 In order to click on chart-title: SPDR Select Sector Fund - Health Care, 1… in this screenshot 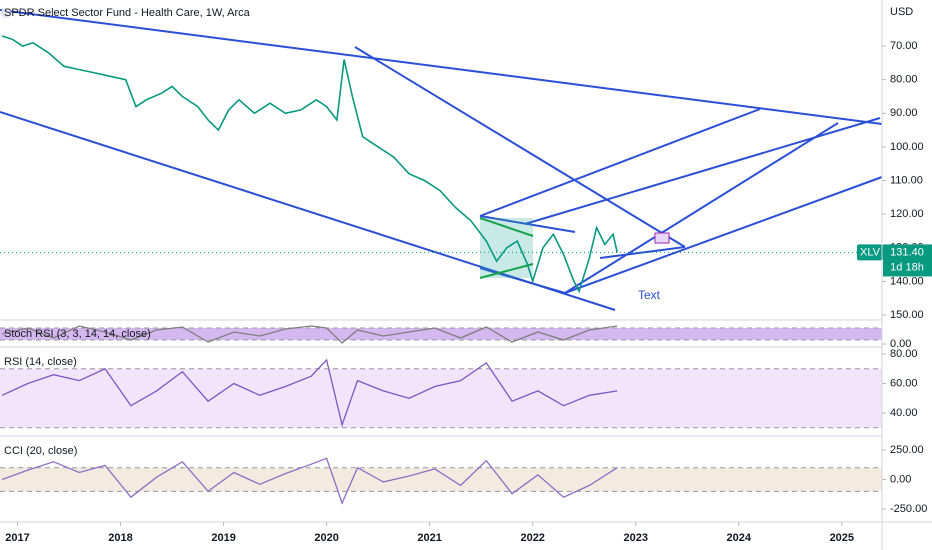, I will do `click(127, 13)`.